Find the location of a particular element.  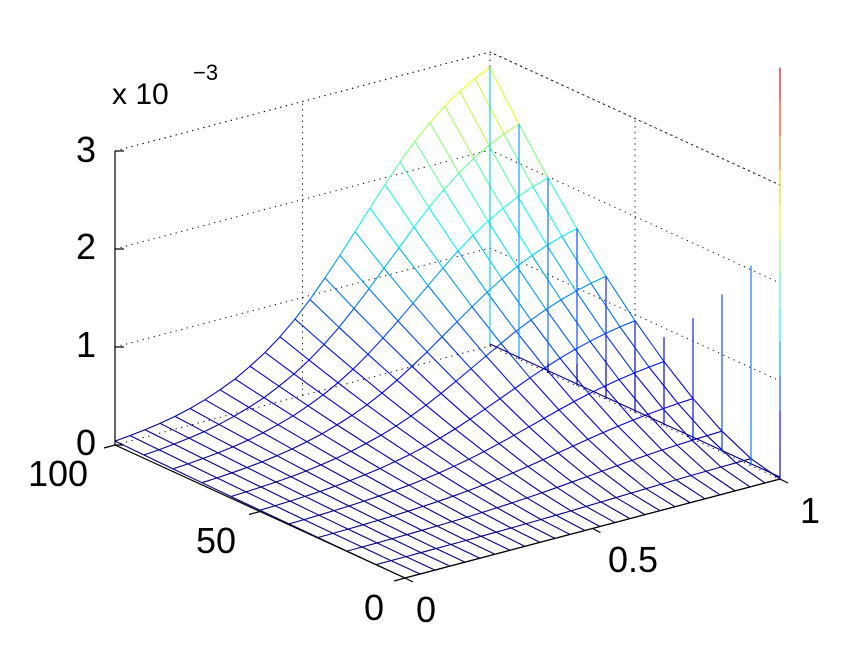

x-tick-1: 1 is located at coordinates (810, 510).